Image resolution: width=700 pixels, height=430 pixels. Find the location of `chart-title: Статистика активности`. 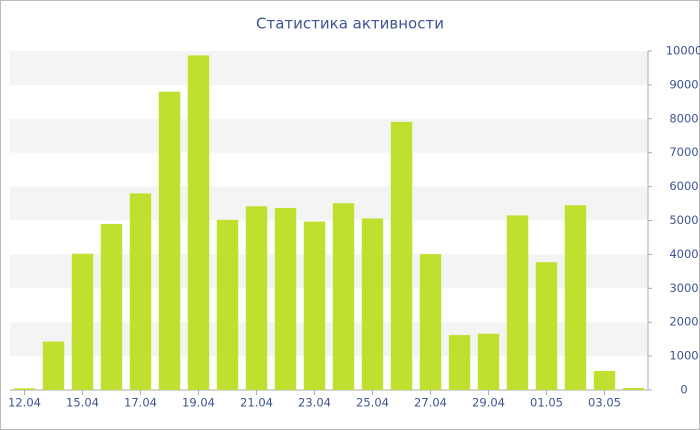

chart-title: Статистика активности is located at coordinates (350, 24).